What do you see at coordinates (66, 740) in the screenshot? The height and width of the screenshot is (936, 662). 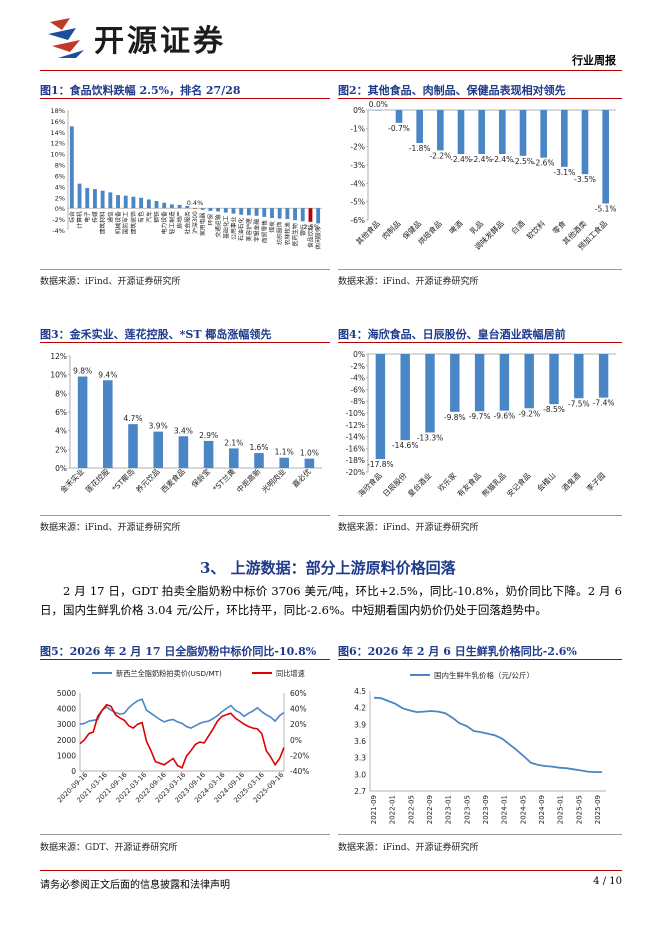 I see `y-left-tick-label: 2000` at bounding box center [66, 740].